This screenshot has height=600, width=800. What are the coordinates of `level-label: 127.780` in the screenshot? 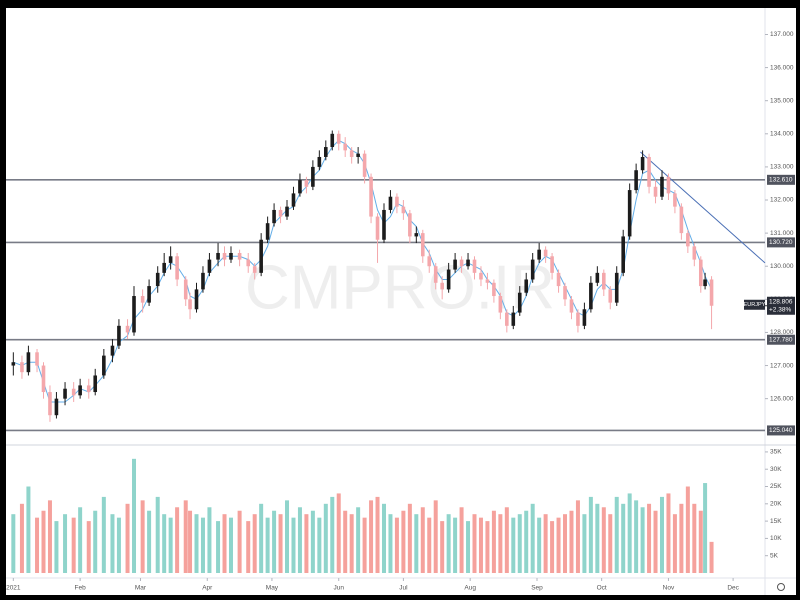 It's located at (781, 339).